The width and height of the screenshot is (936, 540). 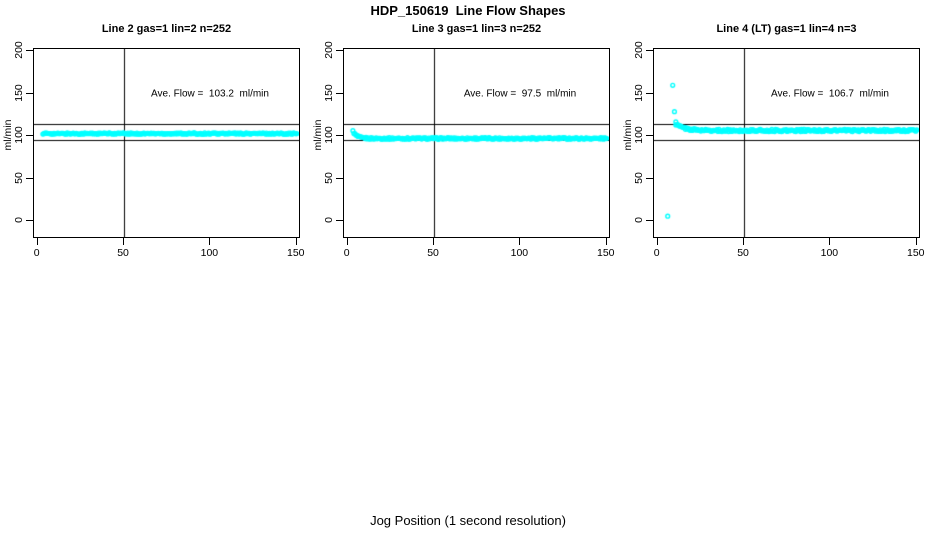 I want to click on subplot-title: Line 2 gas=1 lin=2 n=252, so click(x=166, y=29).